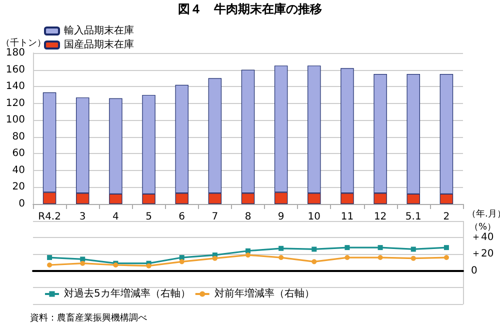  I want to click on y-tick-label: 160, so click(15, 70).